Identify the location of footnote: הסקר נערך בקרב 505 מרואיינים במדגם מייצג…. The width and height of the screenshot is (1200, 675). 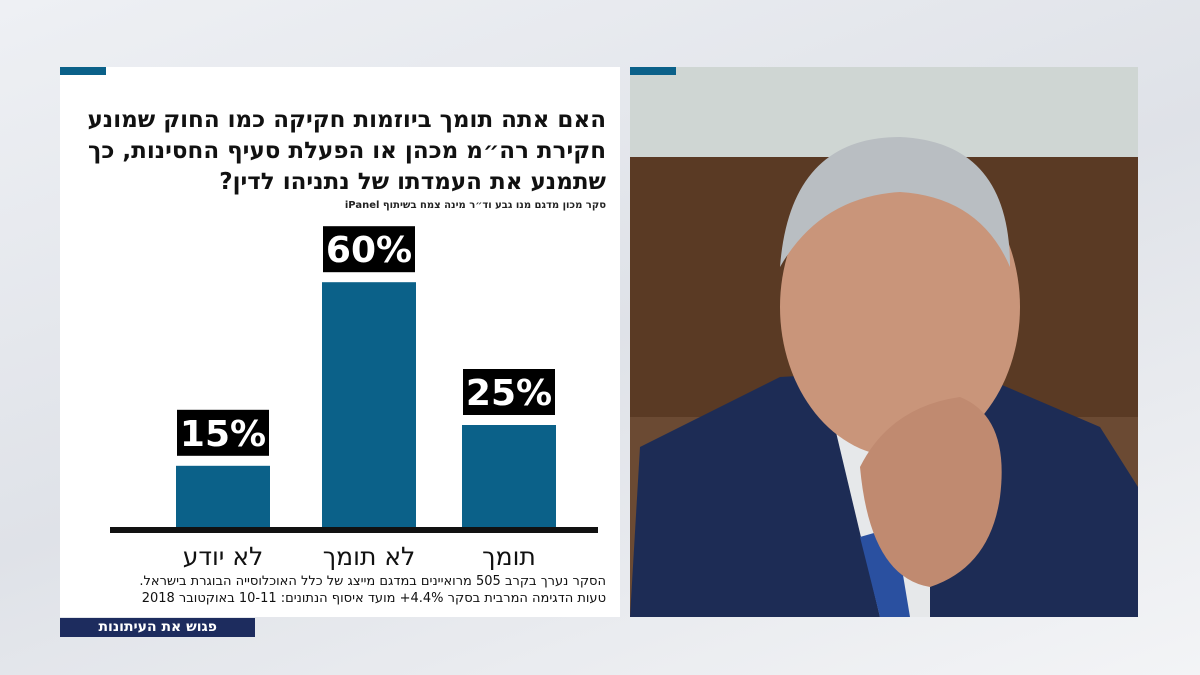
(372, 581).